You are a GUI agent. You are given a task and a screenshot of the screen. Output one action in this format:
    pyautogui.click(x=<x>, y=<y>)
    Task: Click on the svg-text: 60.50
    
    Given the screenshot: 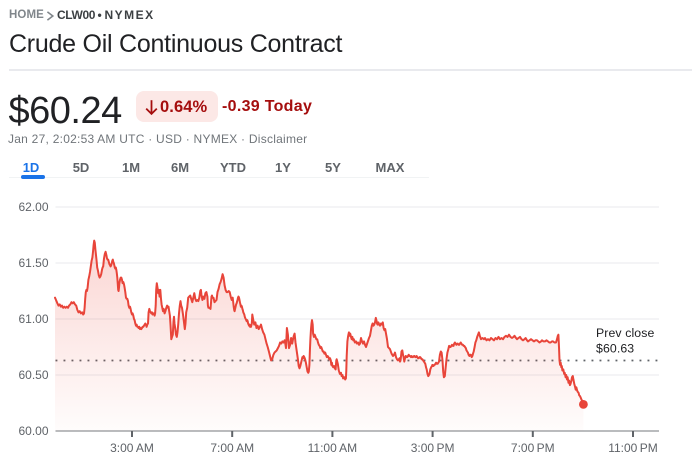 What is the action you would take?
    pyautogui.click(x=33, y=375)
    